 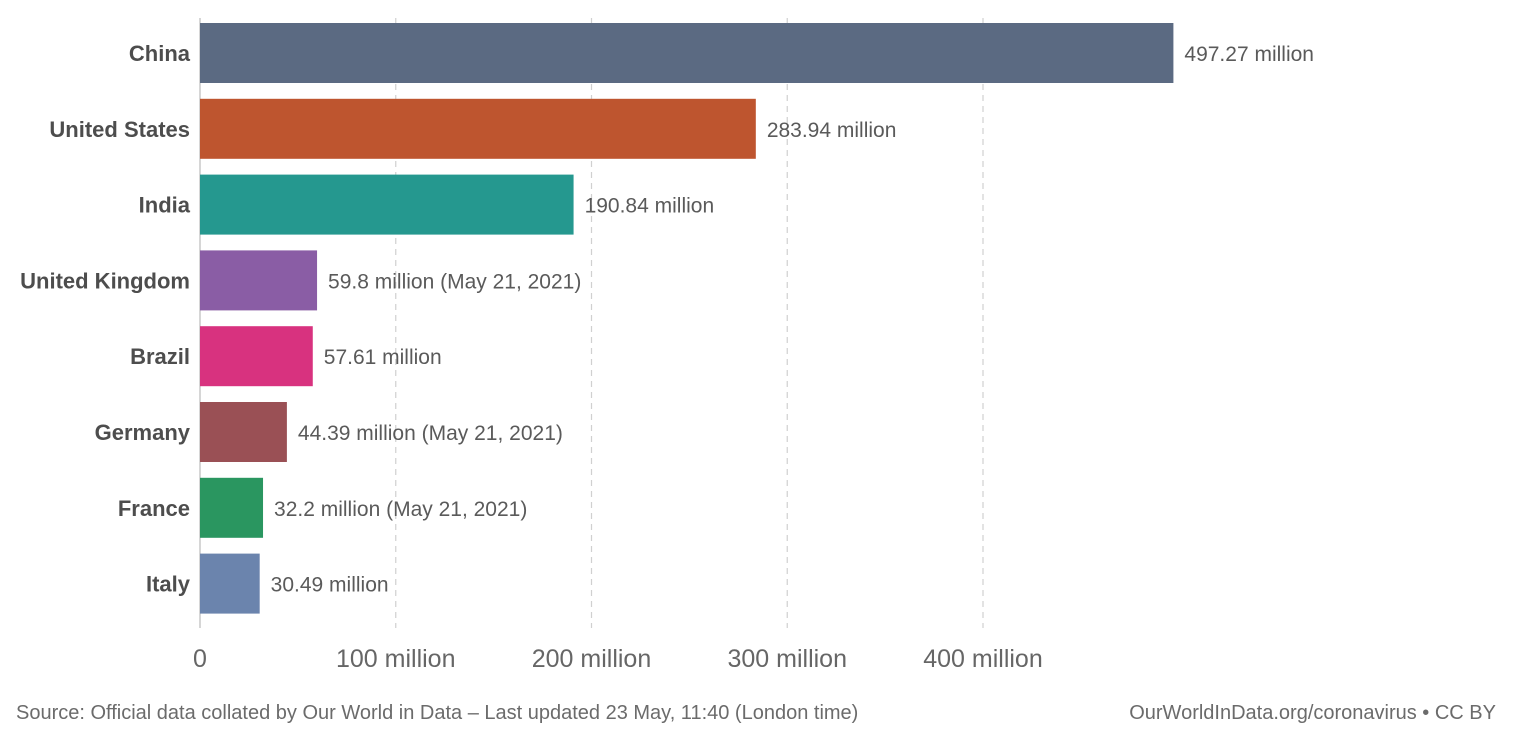 I want to click on bar-france, so click(x=232, y=507).